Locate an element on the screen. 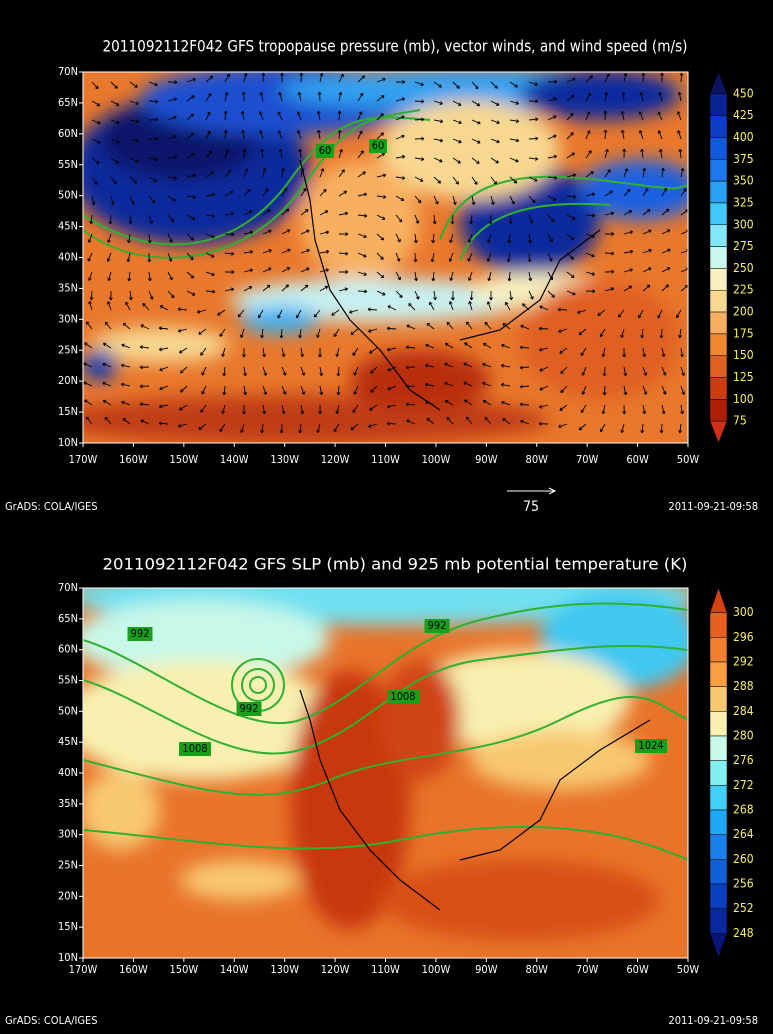  colorbar-label: 276 is located at coordinates (743, 760).